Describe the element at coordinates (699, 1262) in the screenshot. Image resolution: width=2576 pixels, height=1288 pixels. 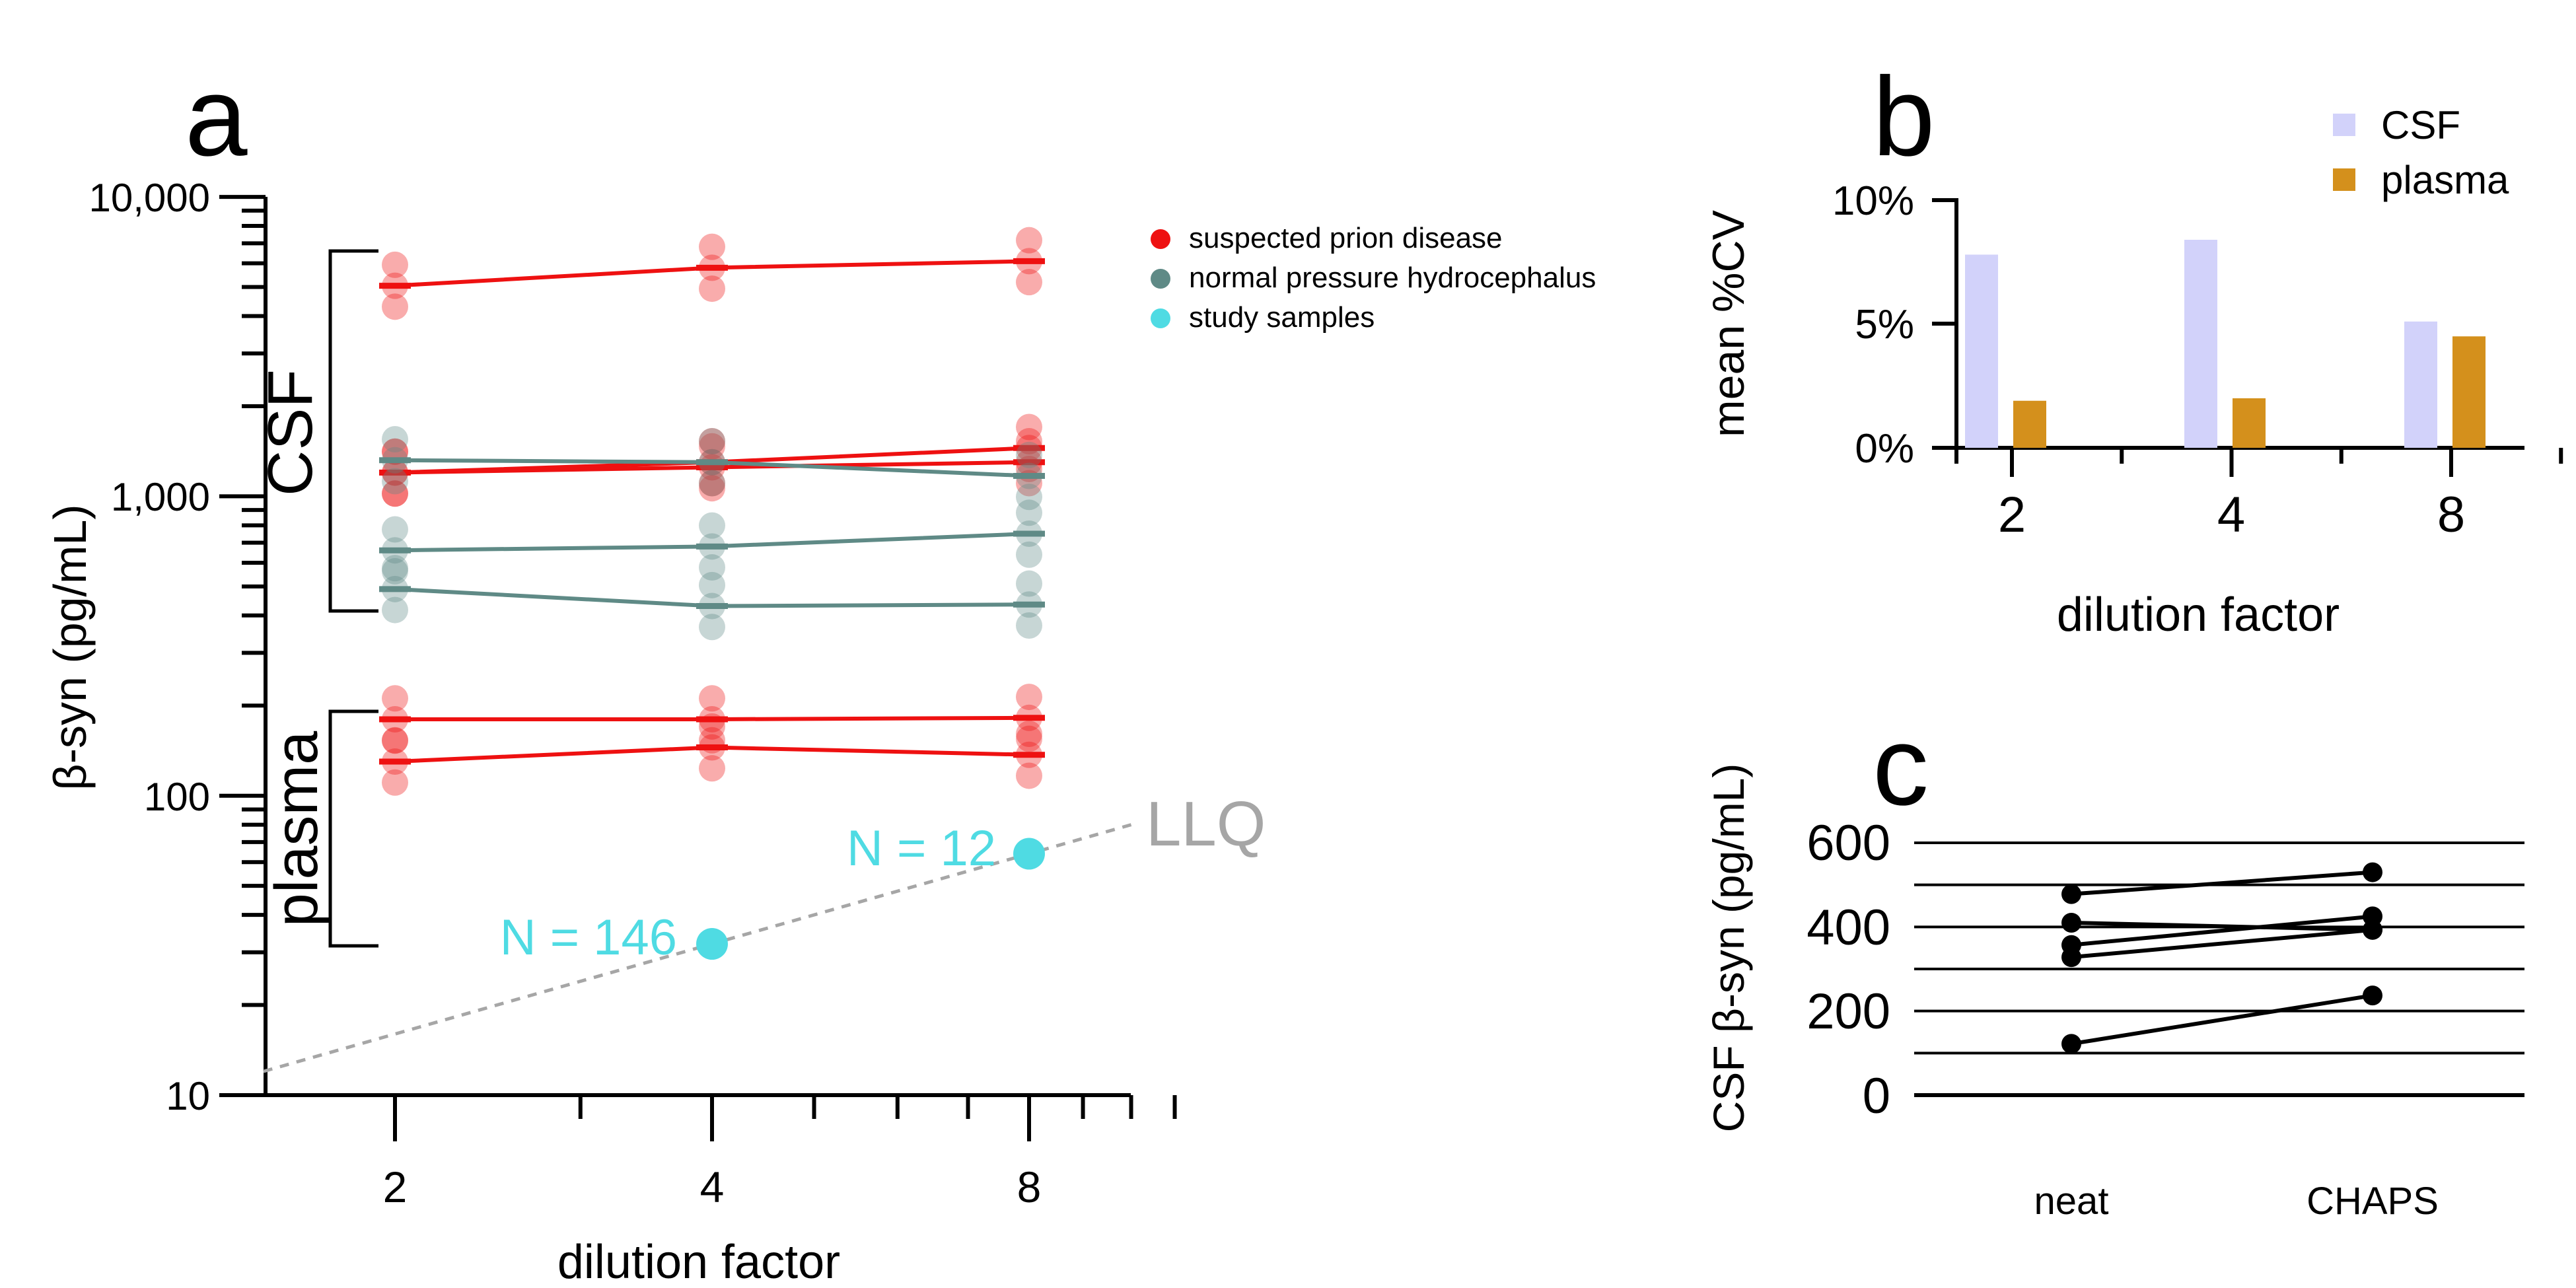
I see `panel-a-x-axis-label: dilution factor` at that location.